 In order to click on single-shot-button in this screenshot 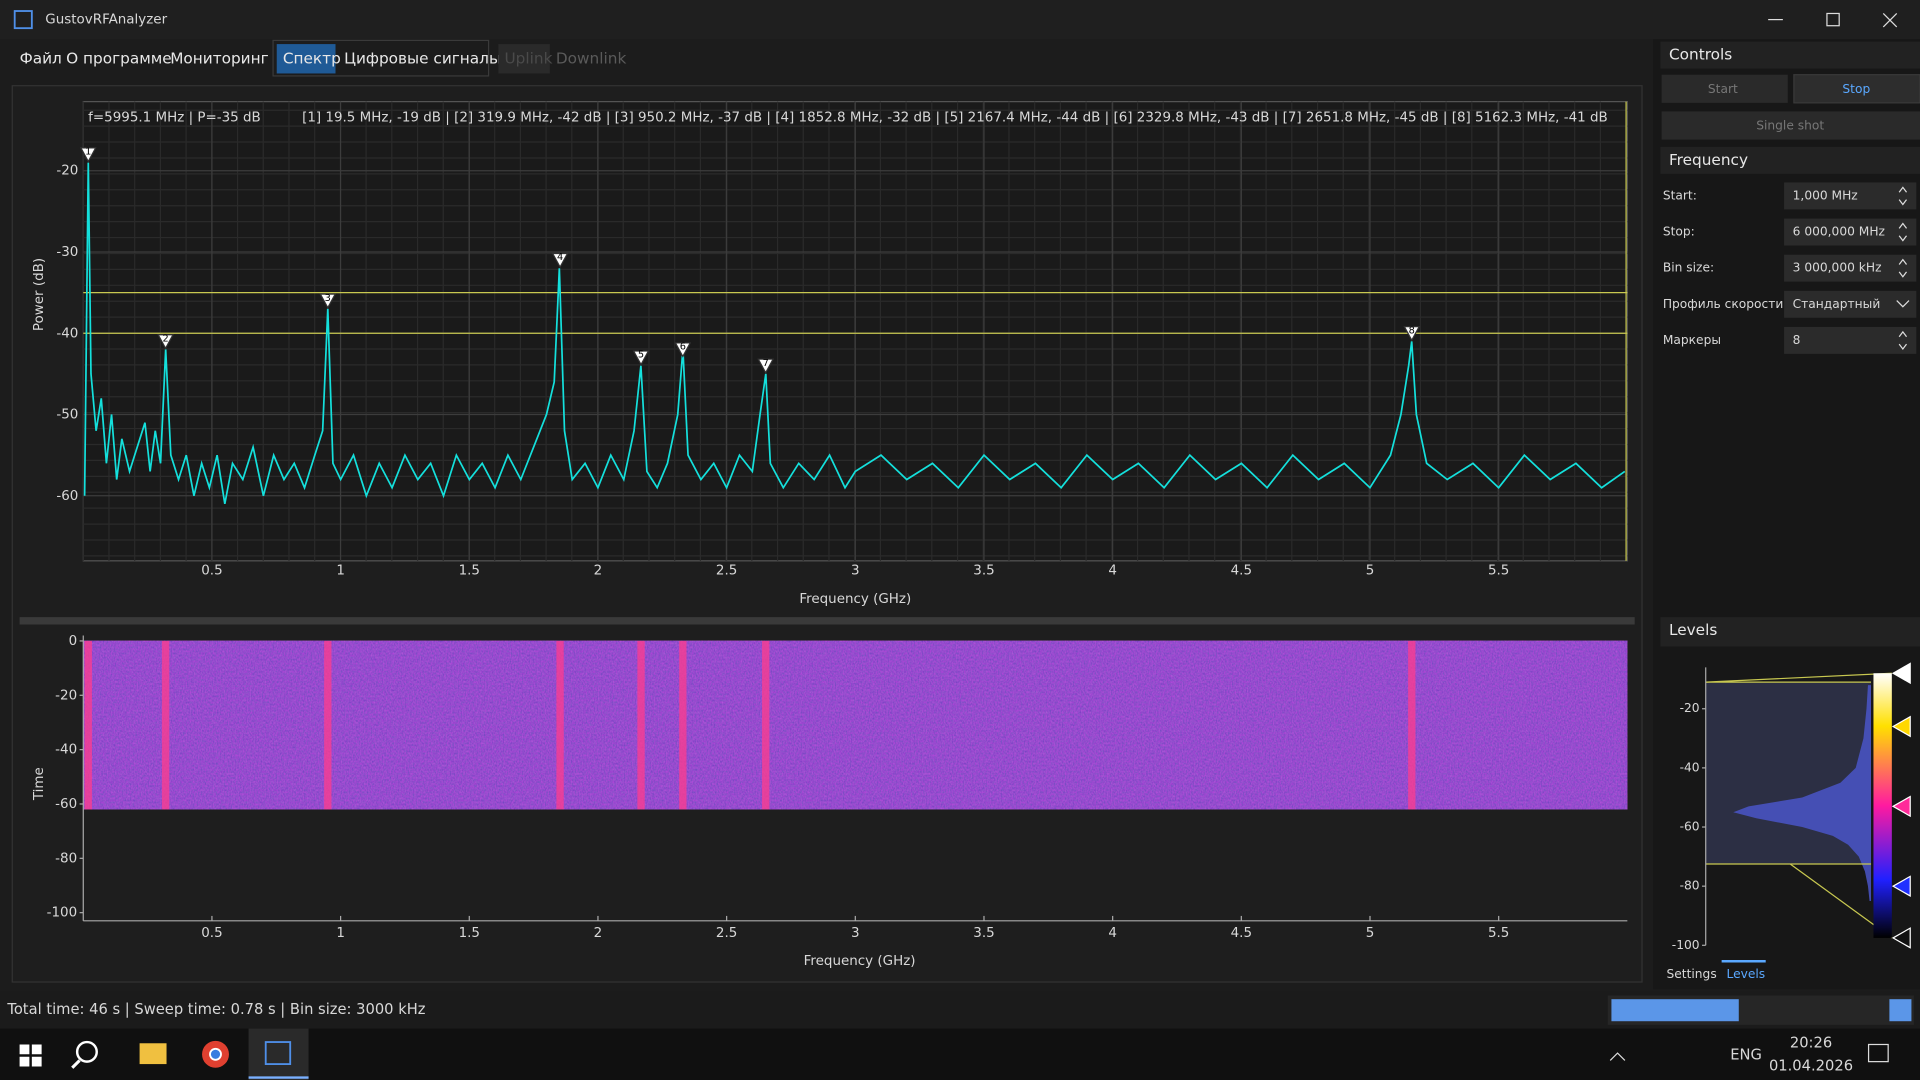, I will do `click(1790, 125)`.